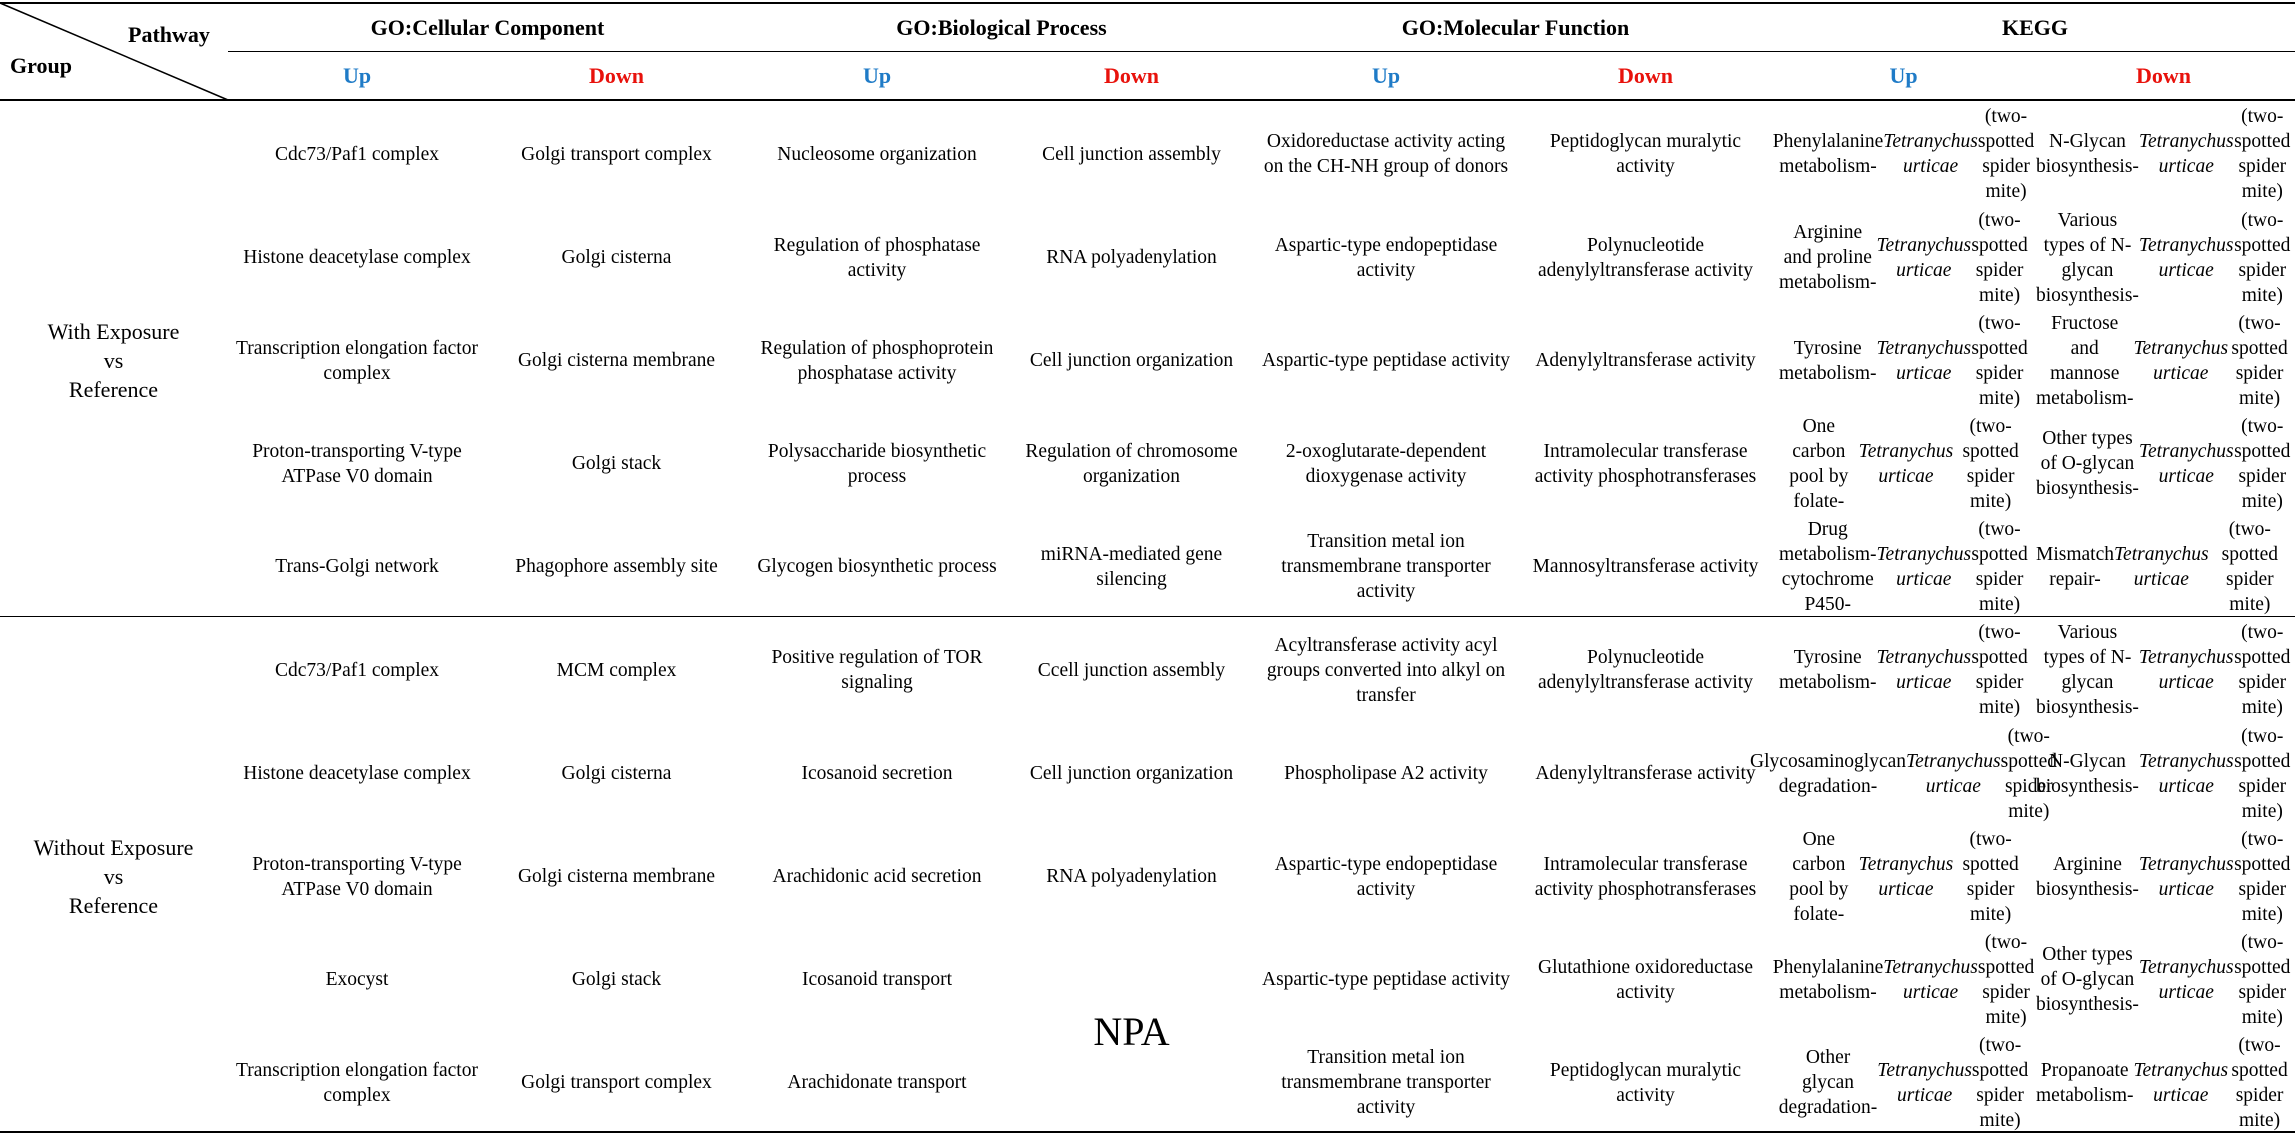  What do you see at coordinates (616, 670) in the screenshot?
I see `table-cell: MCM complex` at bounding box center [616, 670].